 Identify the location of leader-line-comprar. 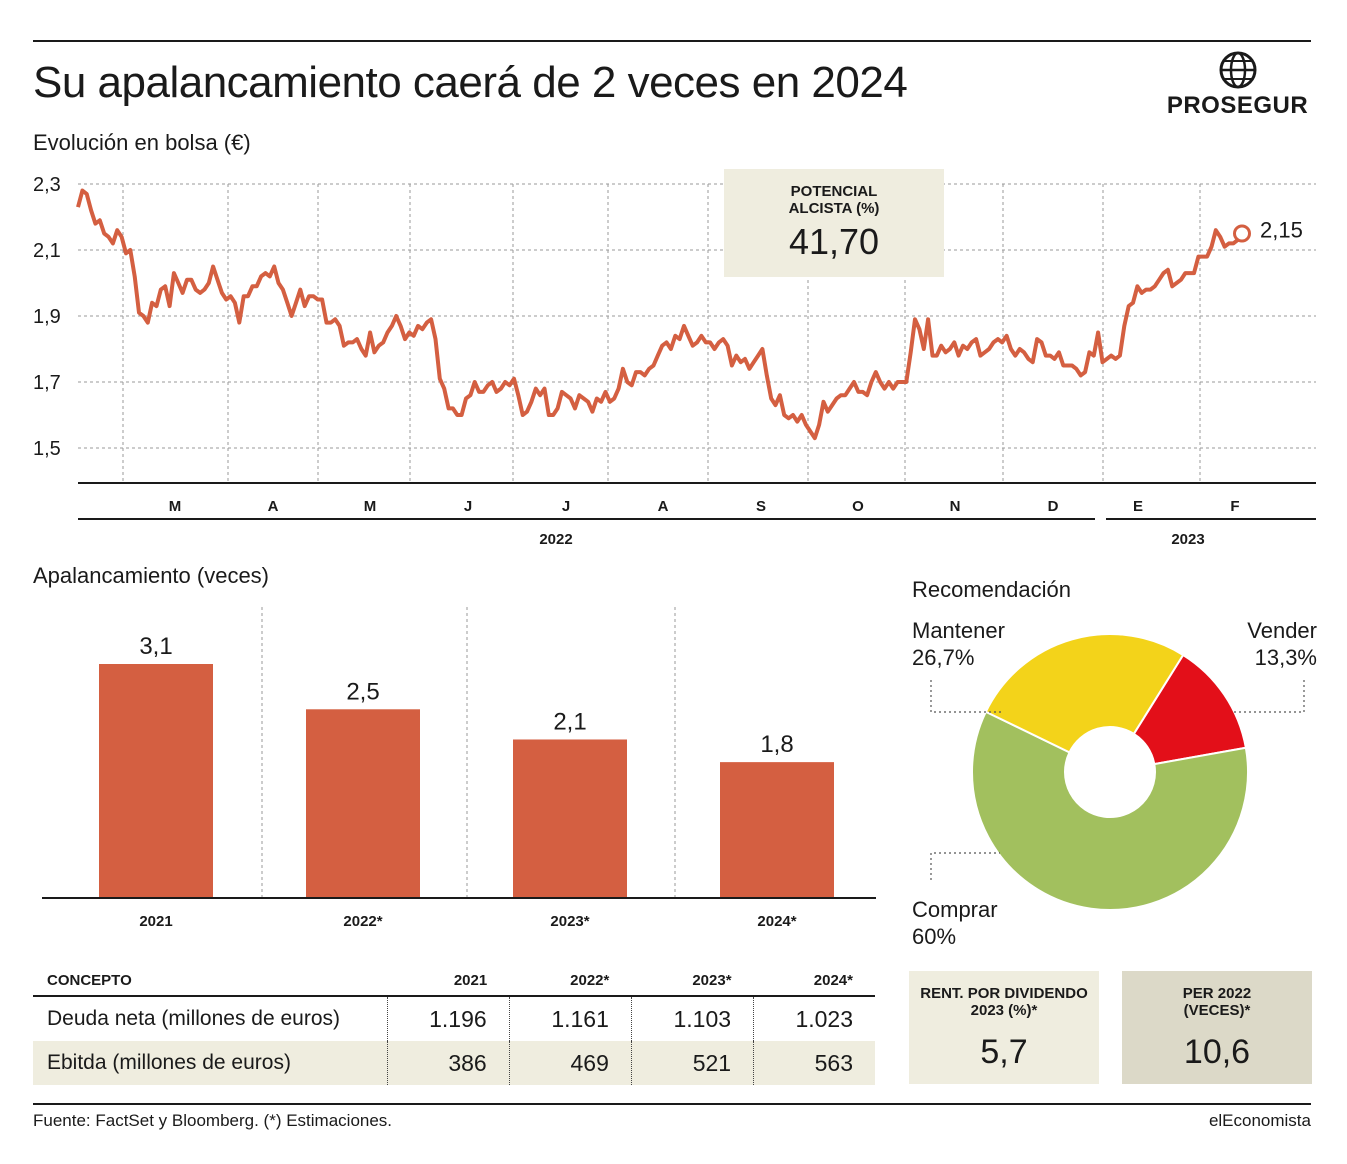
(965, 866).